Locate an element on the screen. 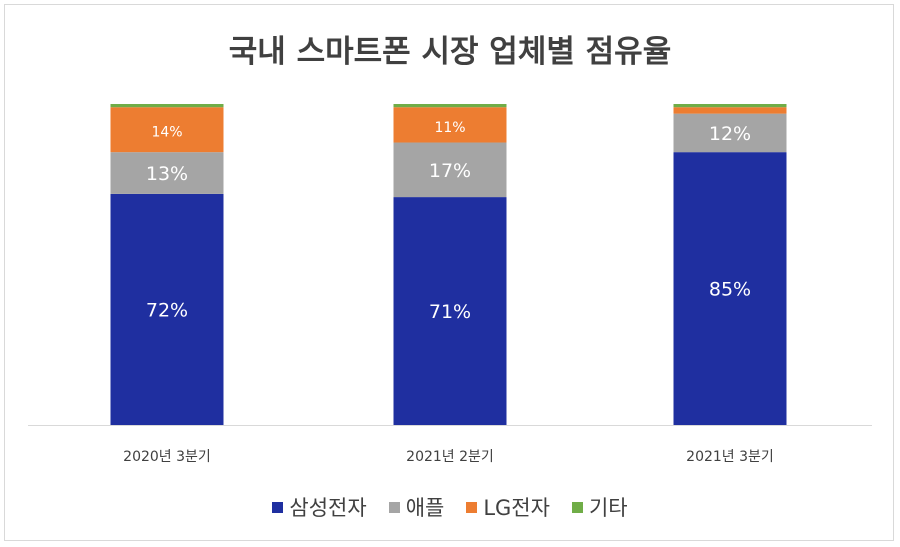 This screenshot has height=547, width=900. legend-item: LG전자 is located at coordinates (508, 507).